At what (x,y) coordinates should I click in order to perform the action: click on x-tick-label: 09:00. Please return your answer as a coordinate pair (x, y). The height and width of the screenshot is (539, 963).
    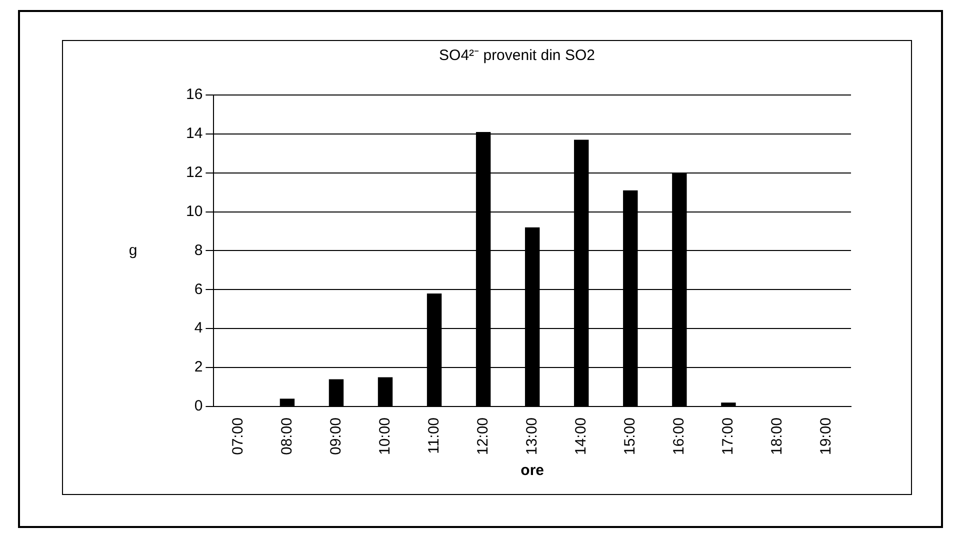
    Looking at the image, I should click on (335, 436).